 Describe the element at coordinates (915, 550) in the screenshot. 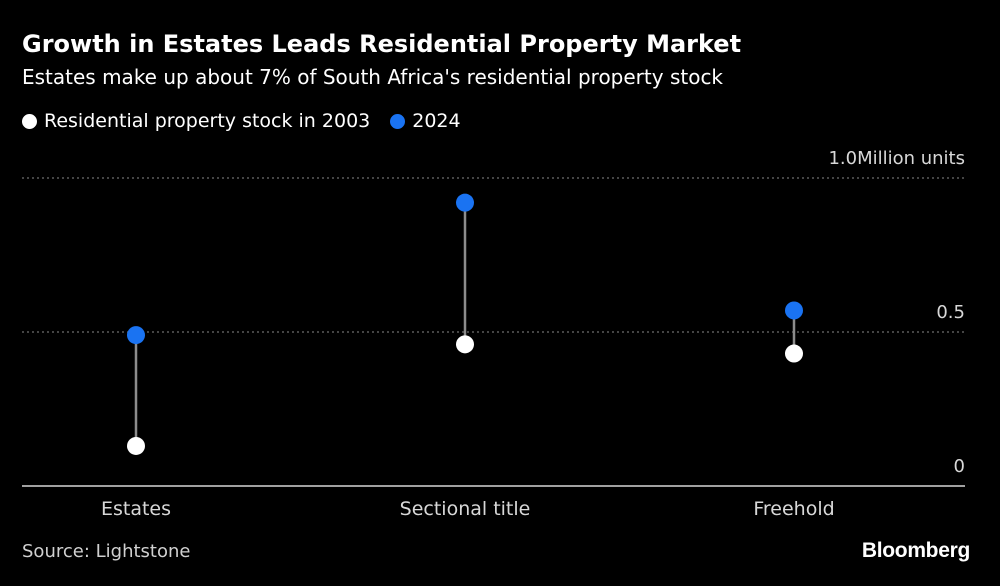

I see `bloomberg-logo: Bloomberg` at that location.